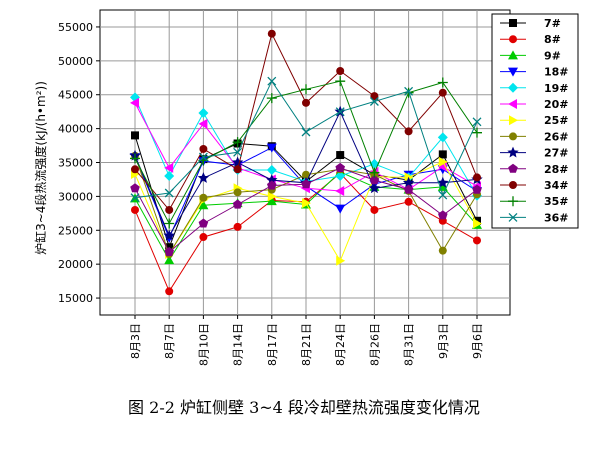  Describe the element at coordinates (534, 104) in the screenshot. I see `legend-entry: 20#` at that location.